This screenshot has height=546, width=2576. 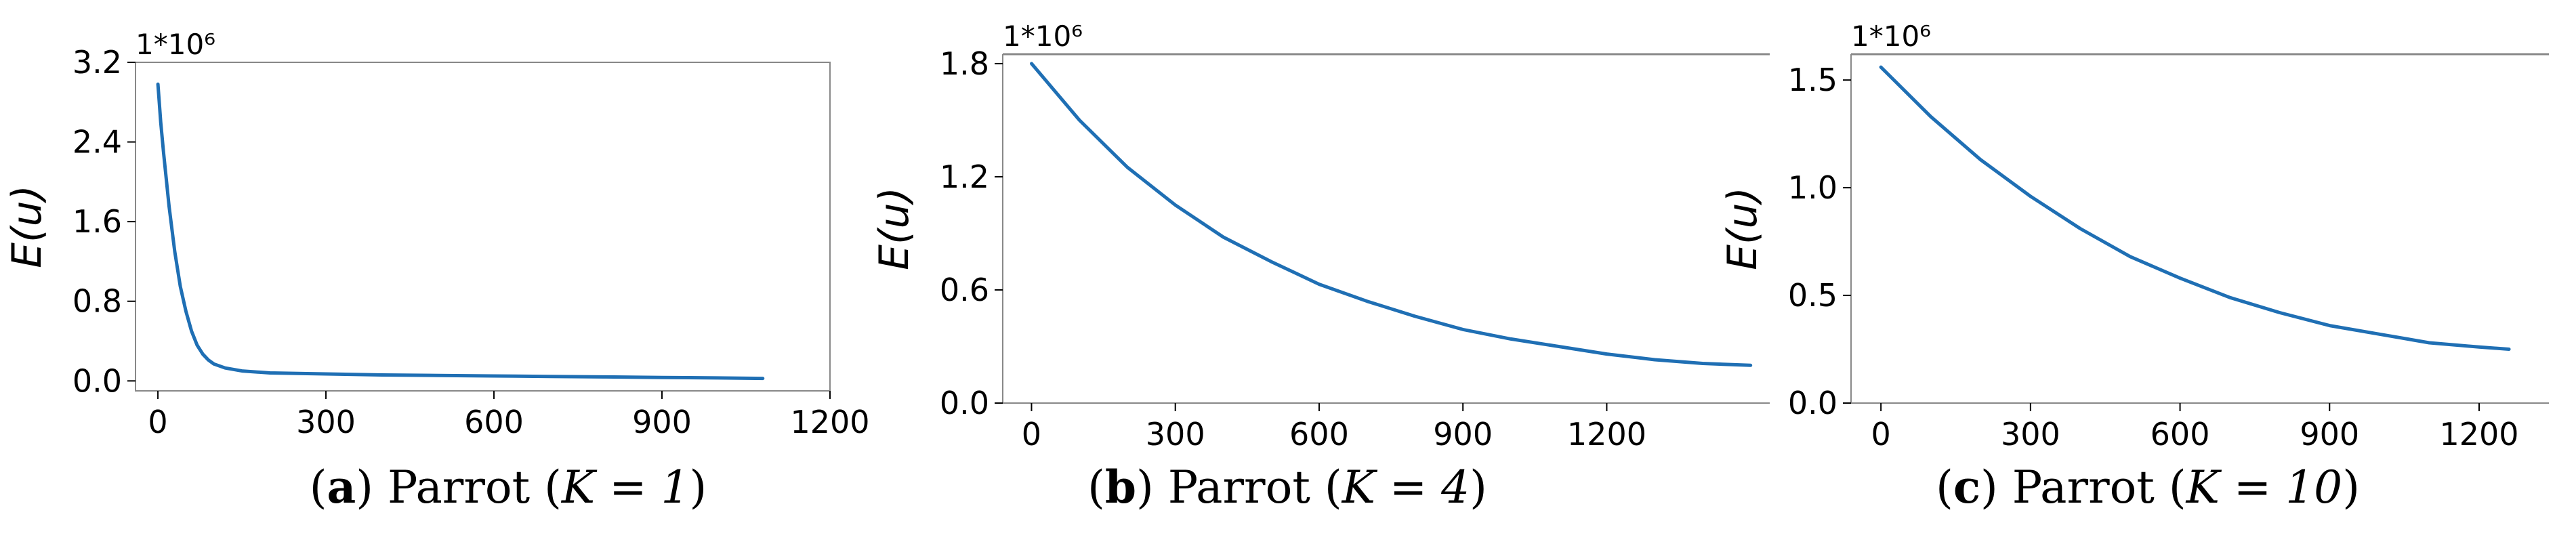 I want to click on ytick-label-a: 0.8, so click(x=97, y=301).